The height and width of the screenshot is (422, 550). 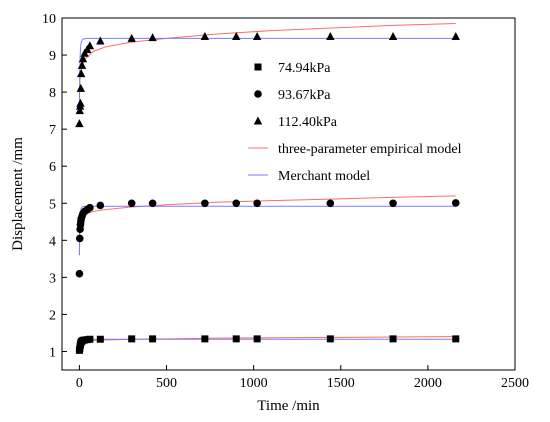 I want to click on x-tick-label: 2000, so click(x=428, y=383).